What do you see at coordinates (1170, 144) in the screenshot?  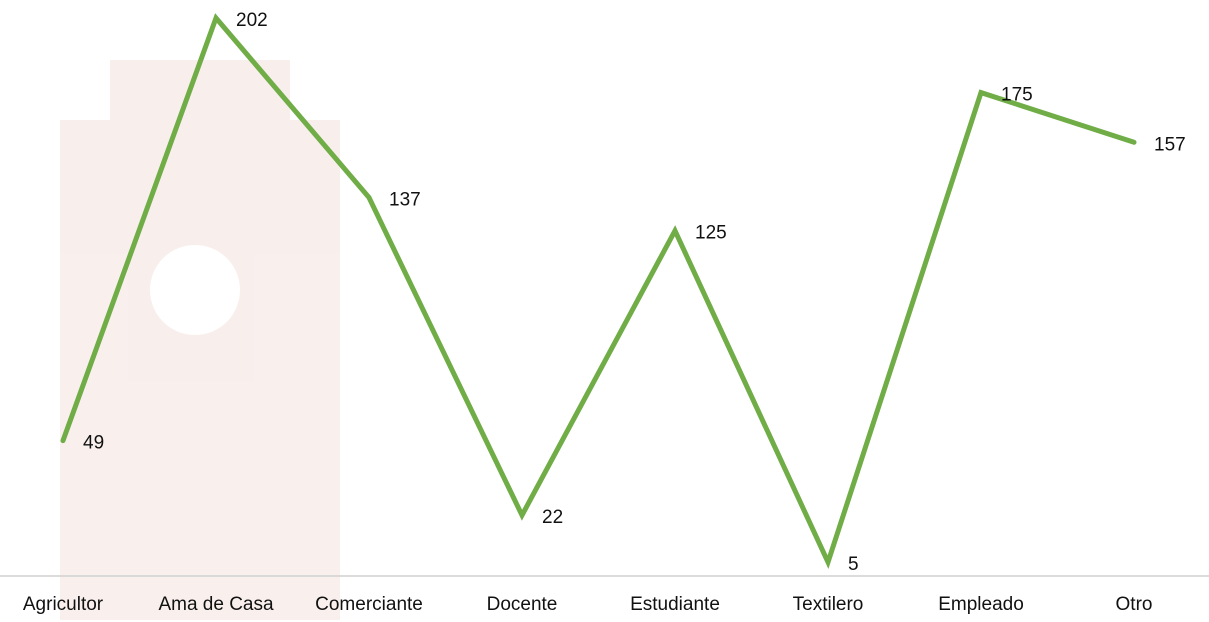 I see `data-label: 157` at bounding box center [1170, 144].